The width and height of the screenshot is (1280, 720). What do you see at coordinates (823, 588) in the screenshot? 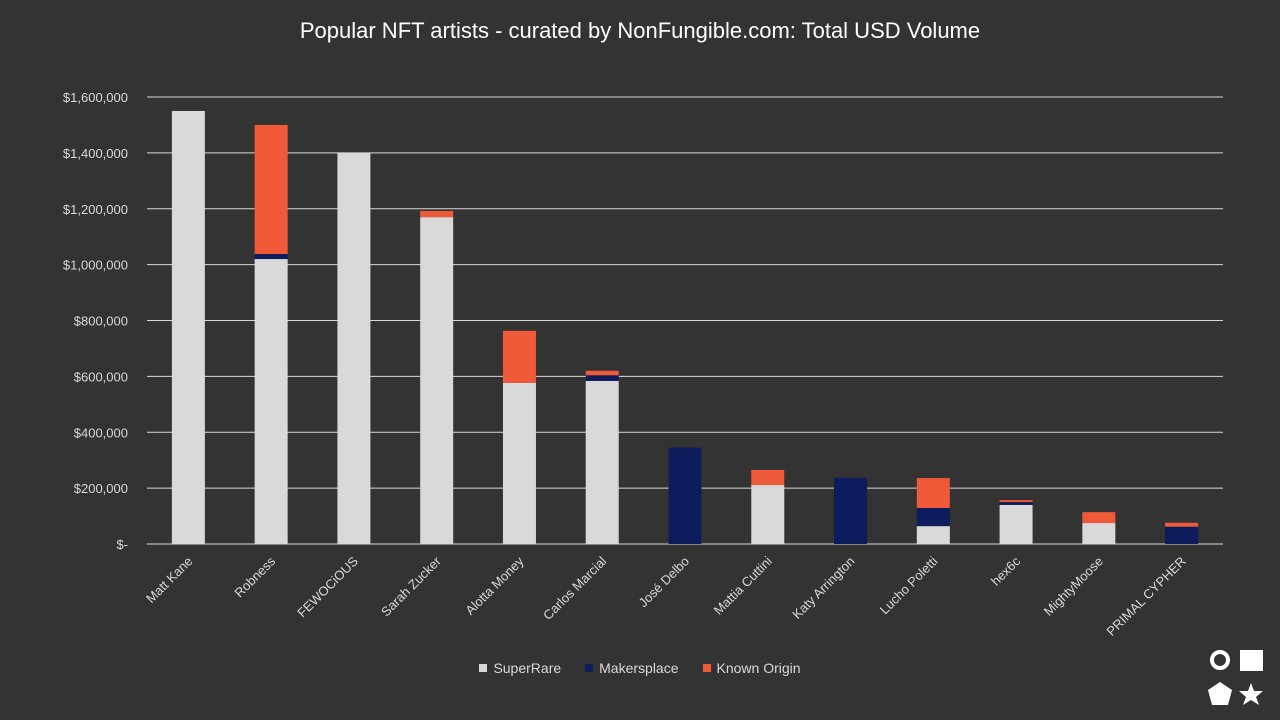
I see `x-tick-label: Katy Arrington` at bounding box center [823, 588].